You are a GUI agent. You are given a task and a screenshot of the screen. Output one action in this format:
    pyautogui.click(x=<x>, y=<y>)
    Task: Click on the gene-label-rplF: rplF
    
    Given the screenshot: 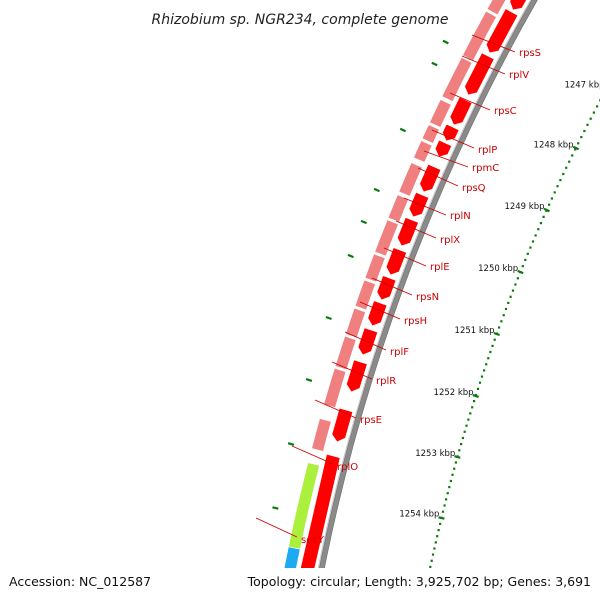 What is the action you would take?
    pyautogui.click(x=399, y=352)
    